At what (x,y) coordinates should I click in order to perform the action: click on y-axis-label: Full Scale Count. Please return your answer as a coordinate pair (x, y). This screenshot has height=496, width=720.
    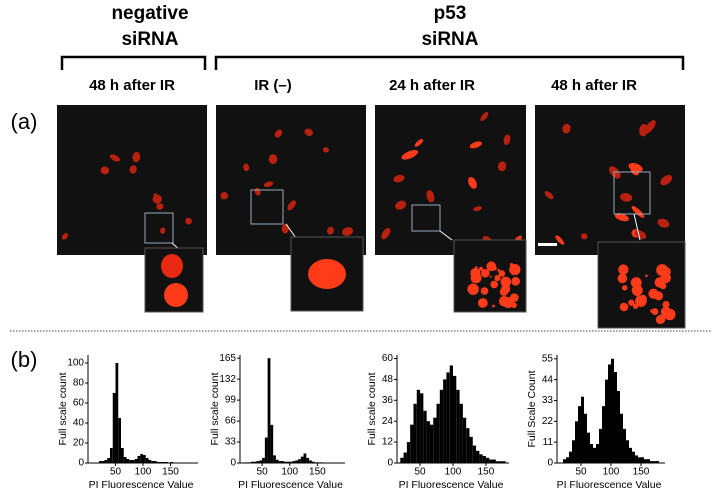
    Looking at the image, I should click on (532, 408).